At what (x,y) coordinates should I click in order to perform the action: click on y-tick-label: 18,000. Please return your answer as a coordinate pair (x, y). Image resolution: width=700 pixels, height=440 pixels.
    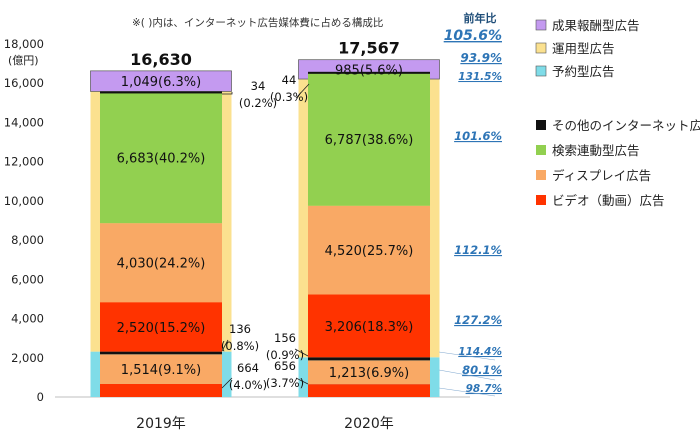
    Looking at the image, I should click on (24, 44).